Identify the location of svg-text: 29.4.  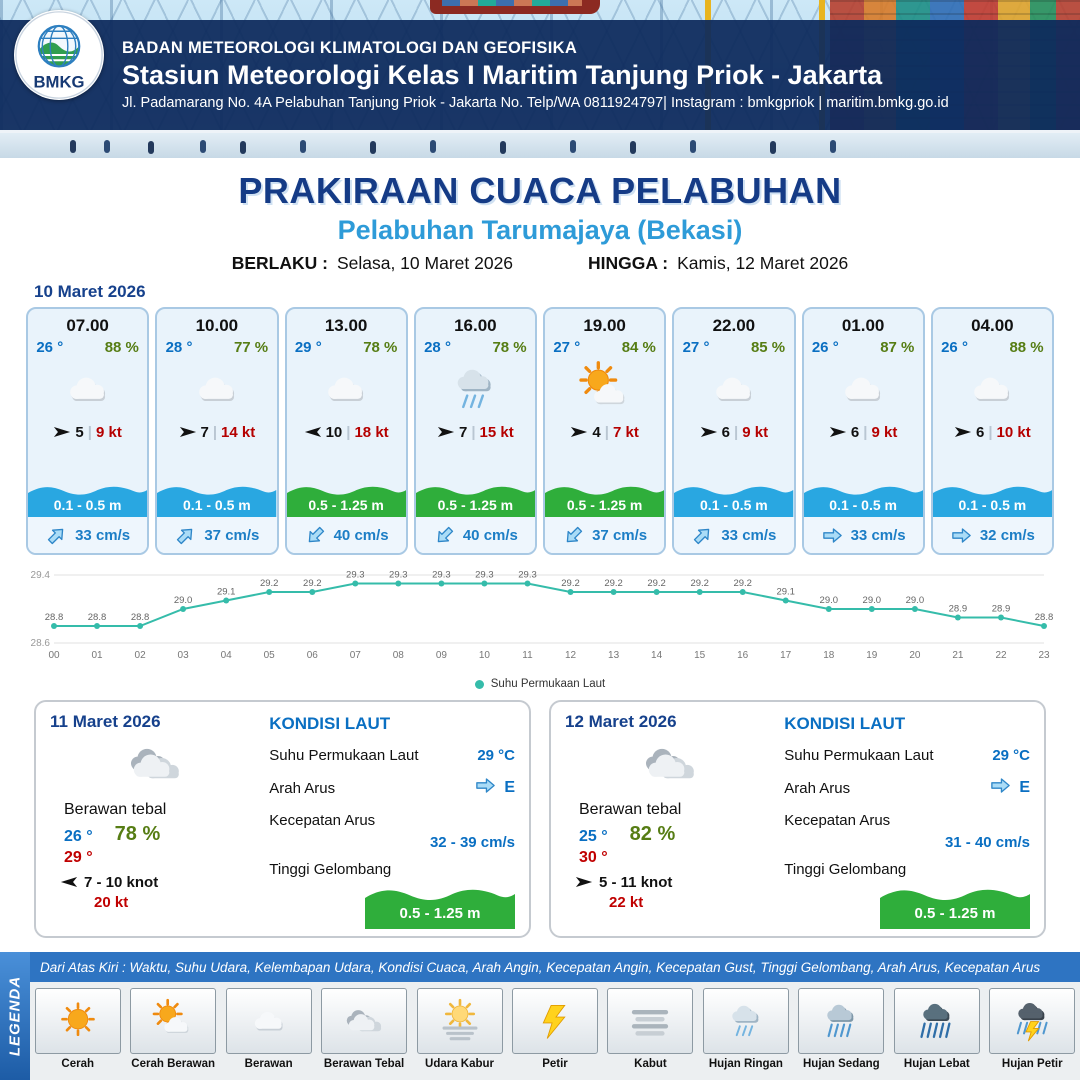
(41, 575).